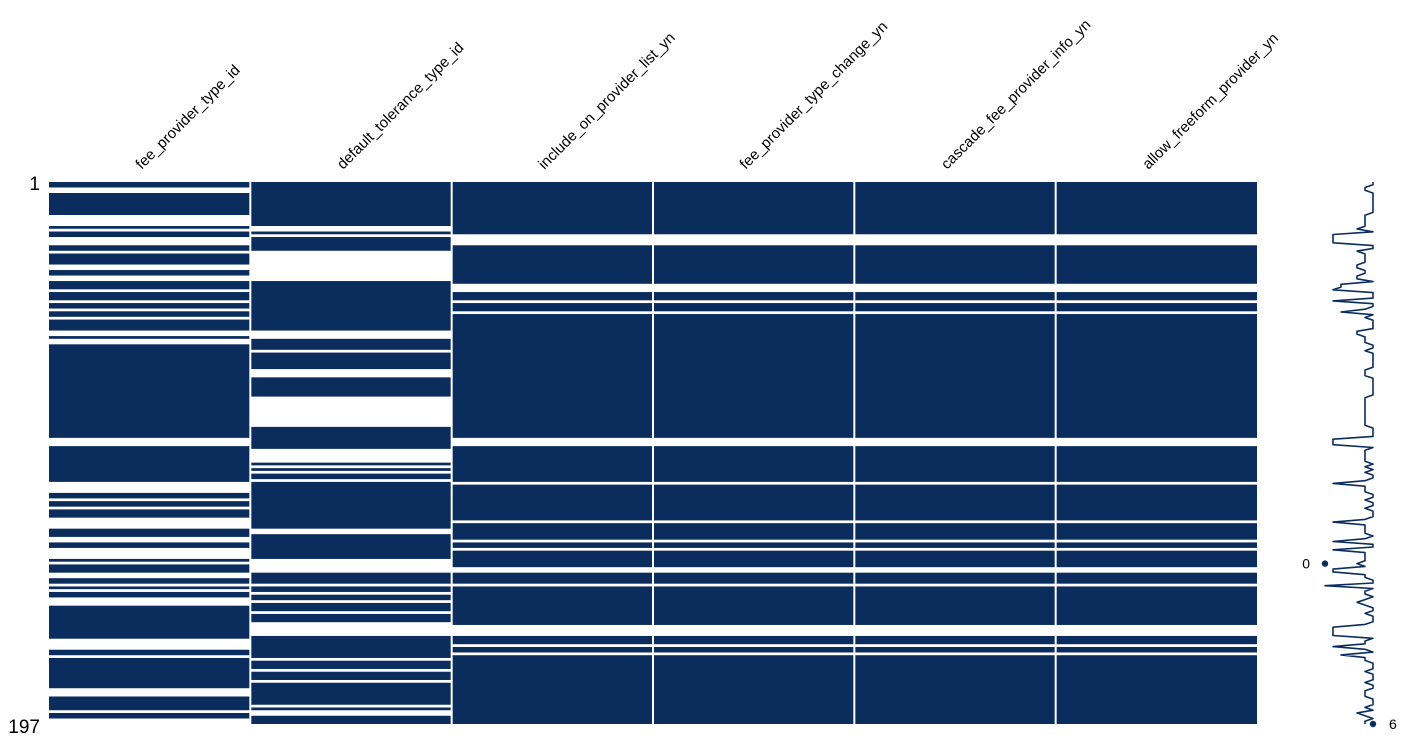 This screenshot has height=744, width=1404. Describe the element at coordinates (1210, 101) in the screenshot. I see `column-label-allow_freeform_provider_yn: allow_freeform_provider_yn` at that location.